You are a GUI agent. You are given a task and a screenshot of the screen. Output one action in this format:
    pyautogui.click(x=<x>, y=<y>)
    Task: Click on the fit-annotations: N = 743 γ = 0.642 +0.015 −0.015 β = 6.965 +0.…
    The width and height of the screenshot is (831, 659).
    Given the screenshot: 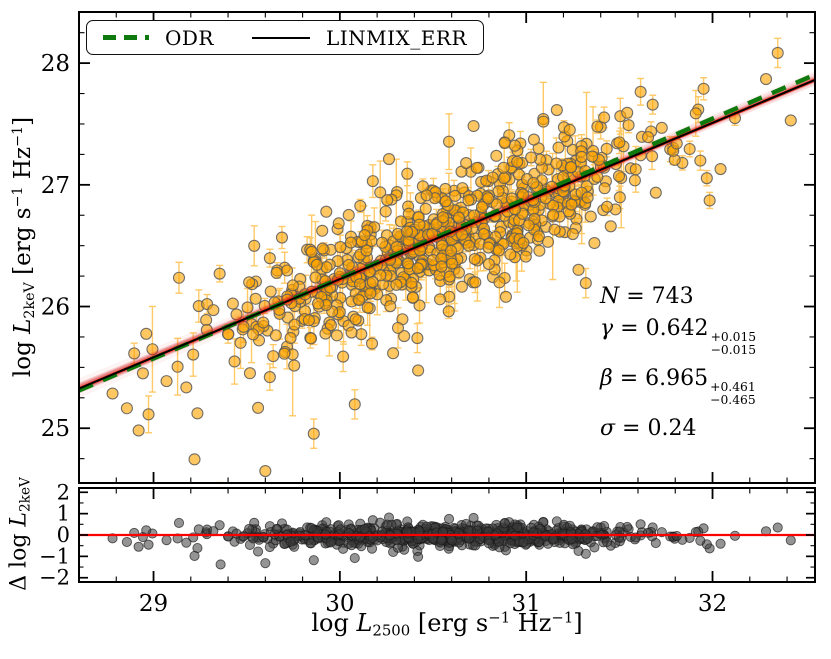 What is the action you would take?
    pyautogui.click(x=678, y=368)
    